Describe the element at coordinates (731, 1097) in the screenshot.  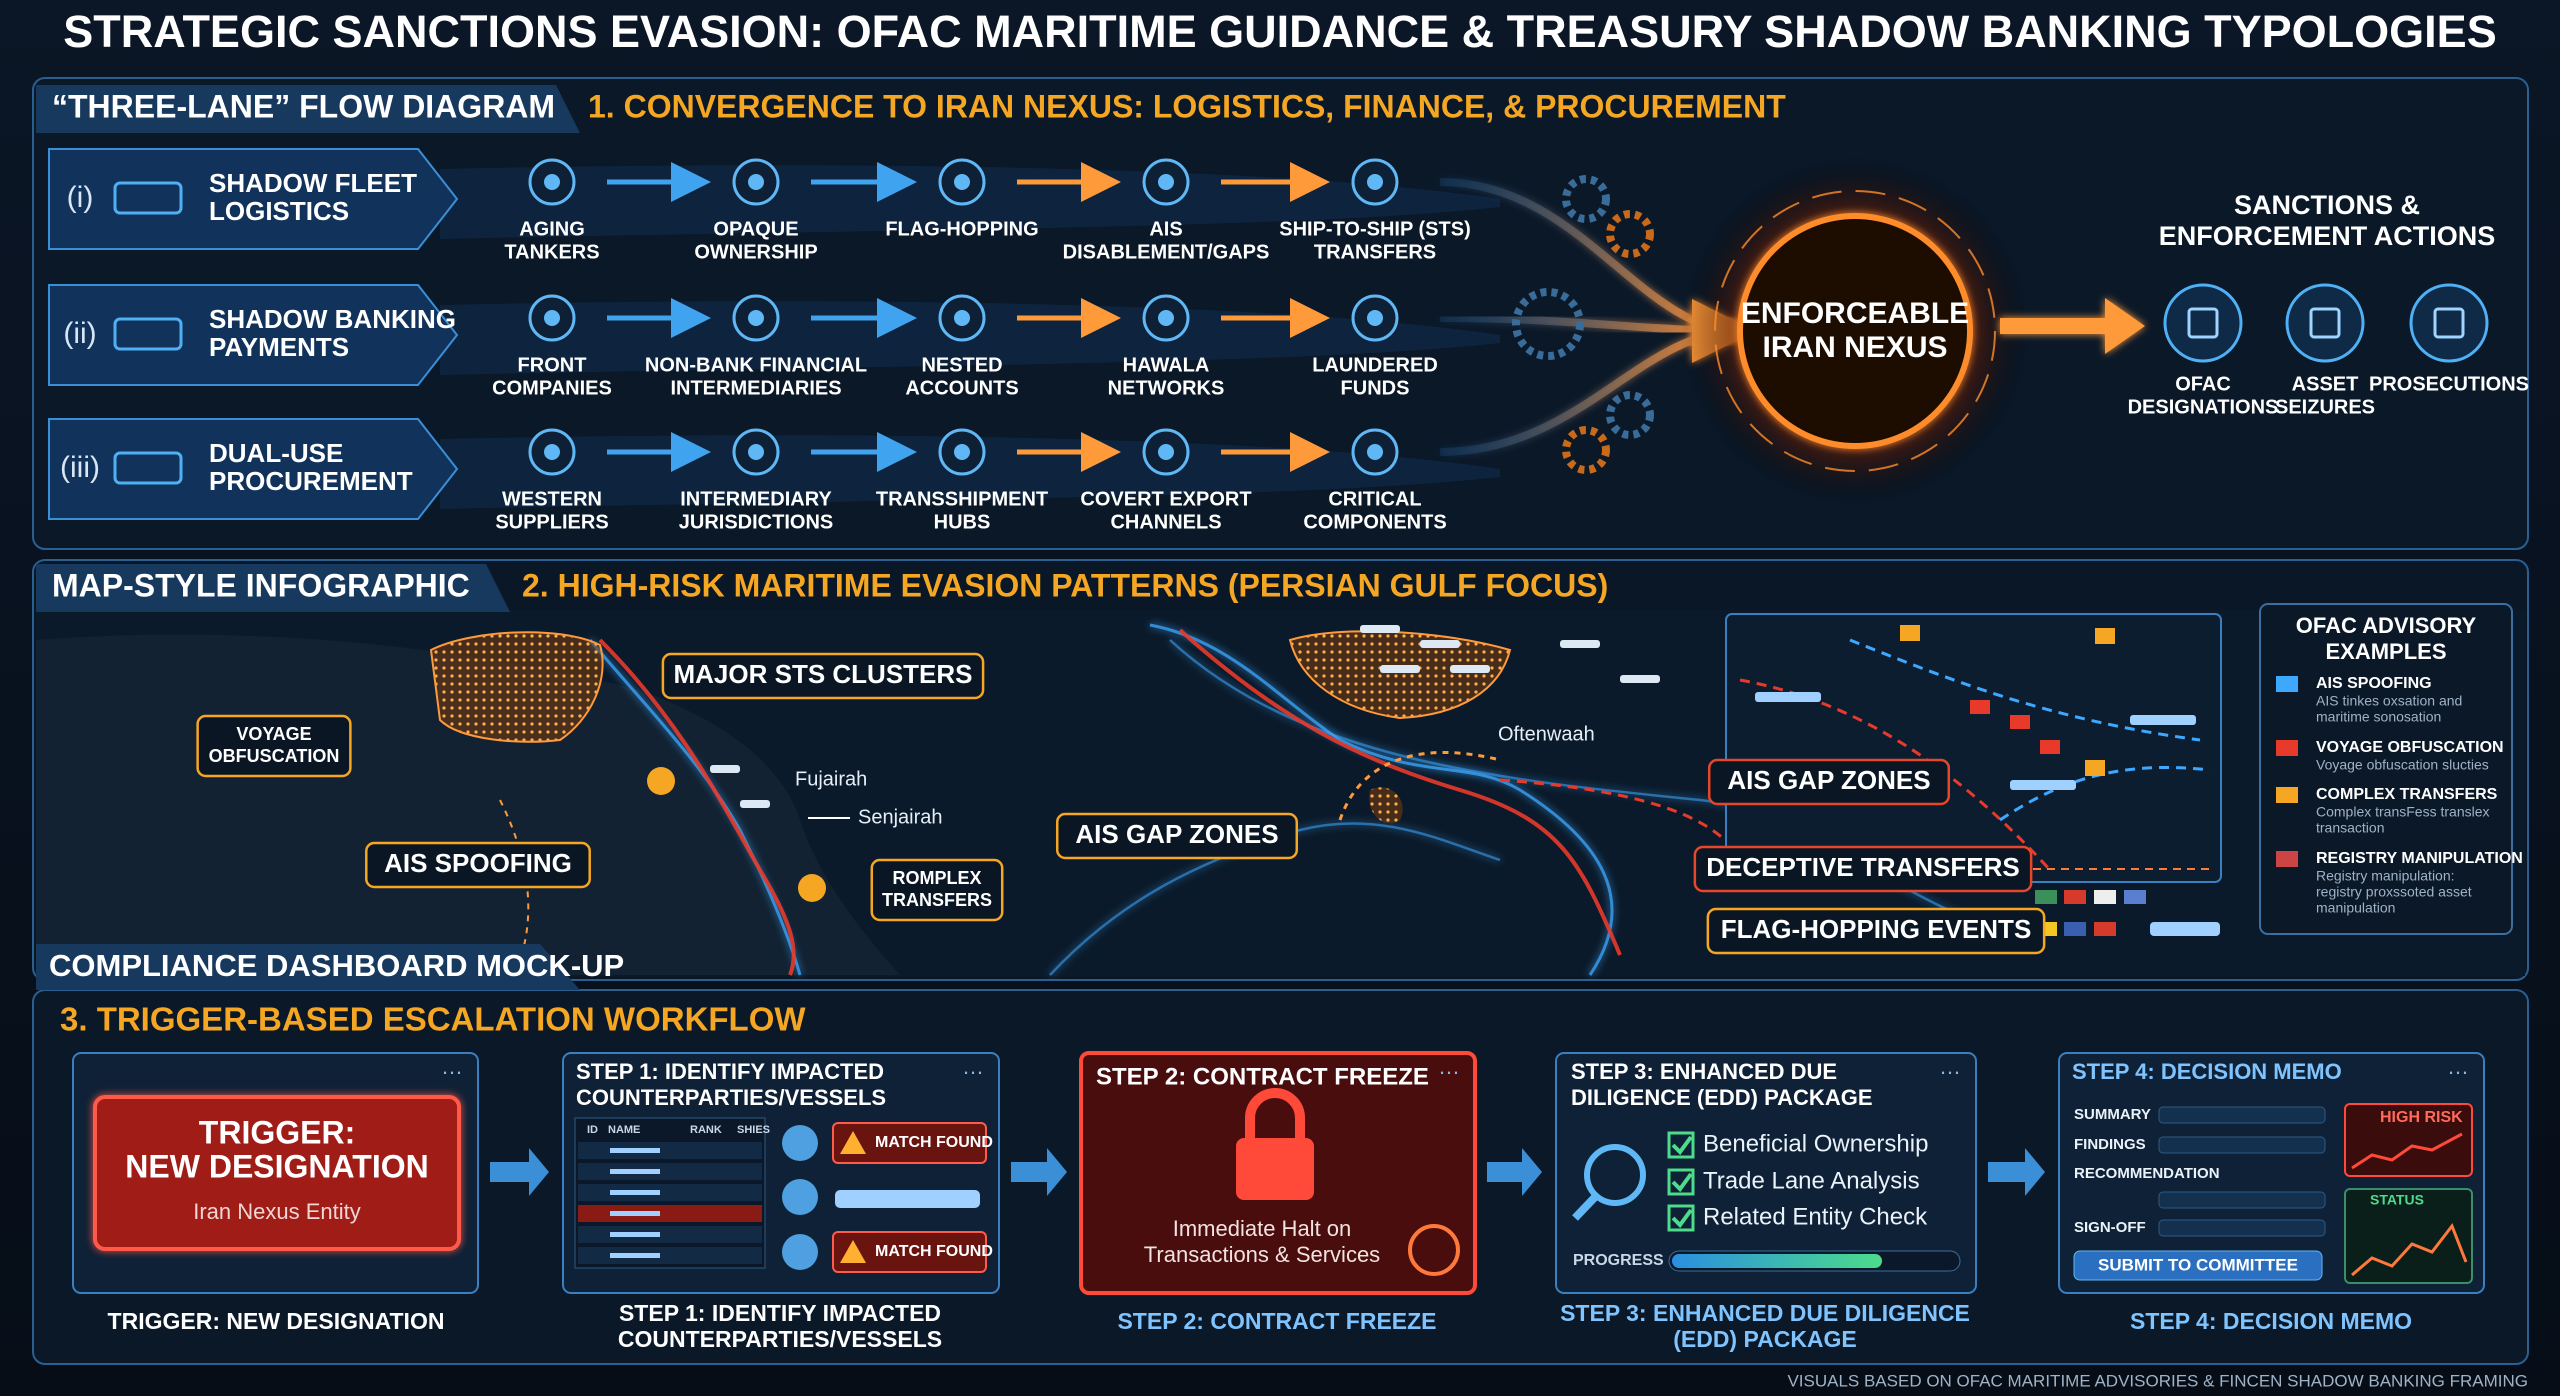
I see `card-header: COUNTERPARTIES/VESSELS` at that location.